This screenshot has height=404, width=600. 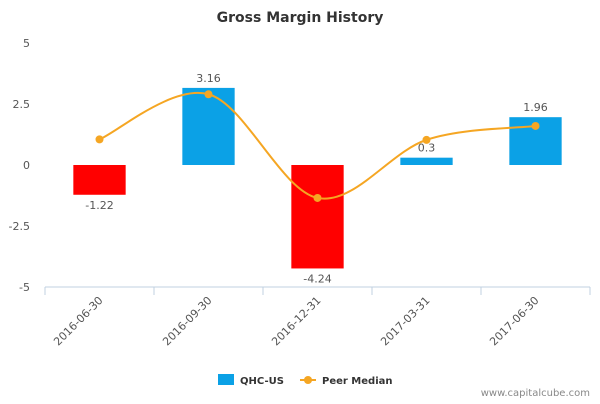 What do you see at coordinates (208, 78) in the screenshot?
I see `bar-value-label: 3.16` at bounding box center [208, 78].